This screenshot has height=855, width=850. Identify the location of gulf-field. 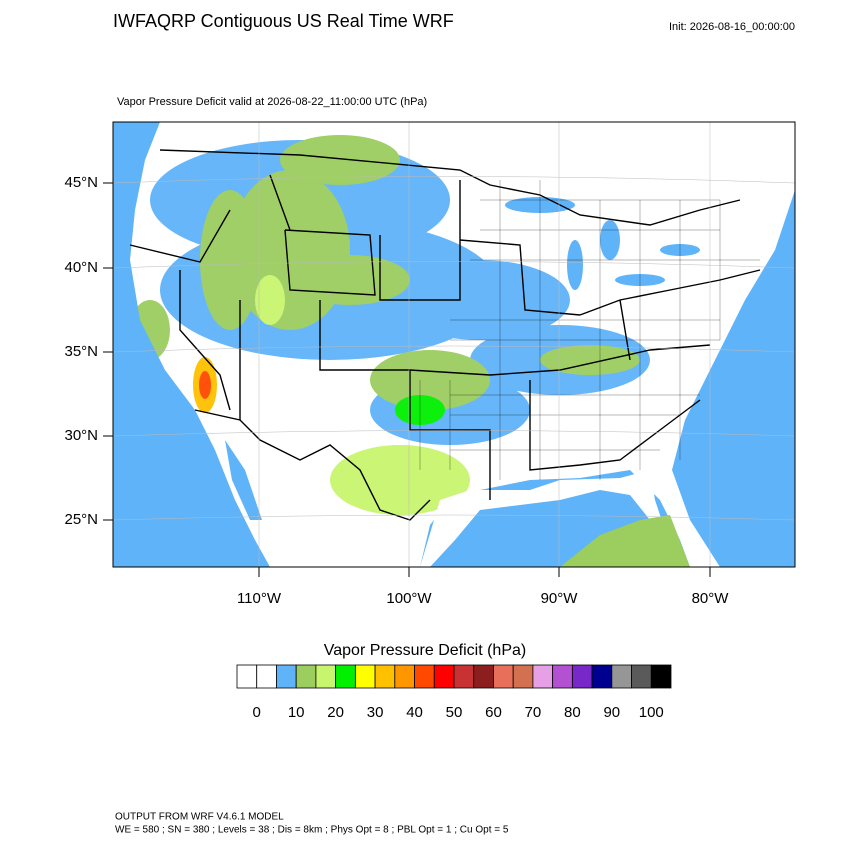
(625, 541).